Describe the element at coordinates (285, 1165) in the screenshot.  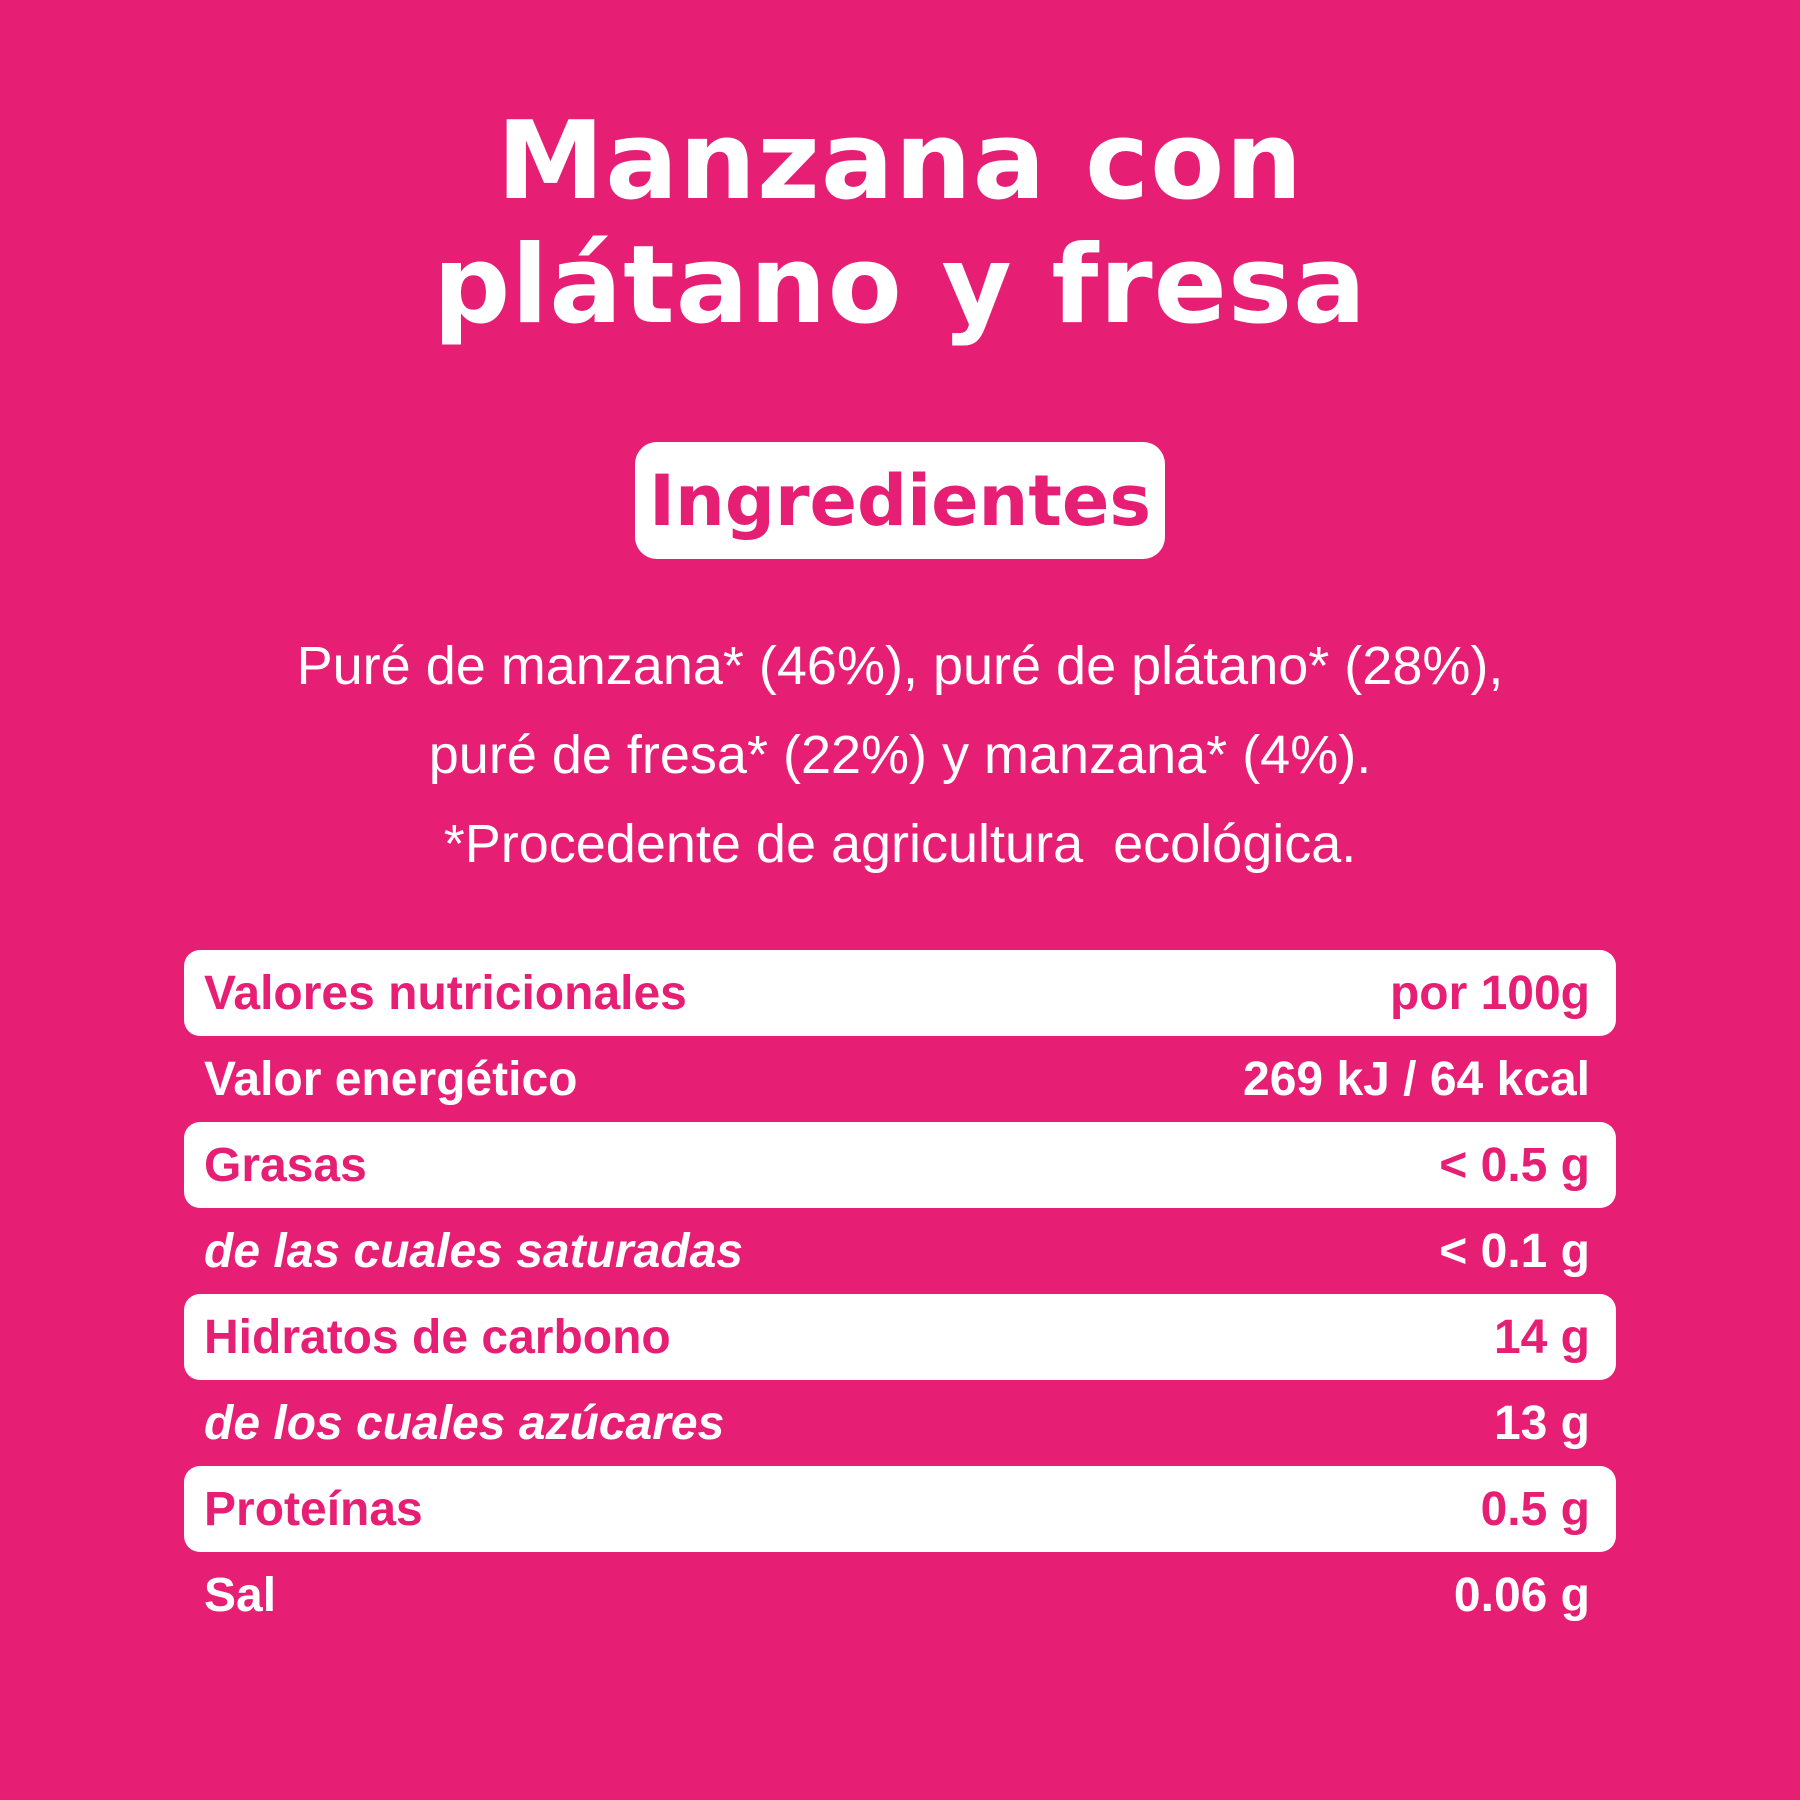
I see `row-label: Grasas` at that location.